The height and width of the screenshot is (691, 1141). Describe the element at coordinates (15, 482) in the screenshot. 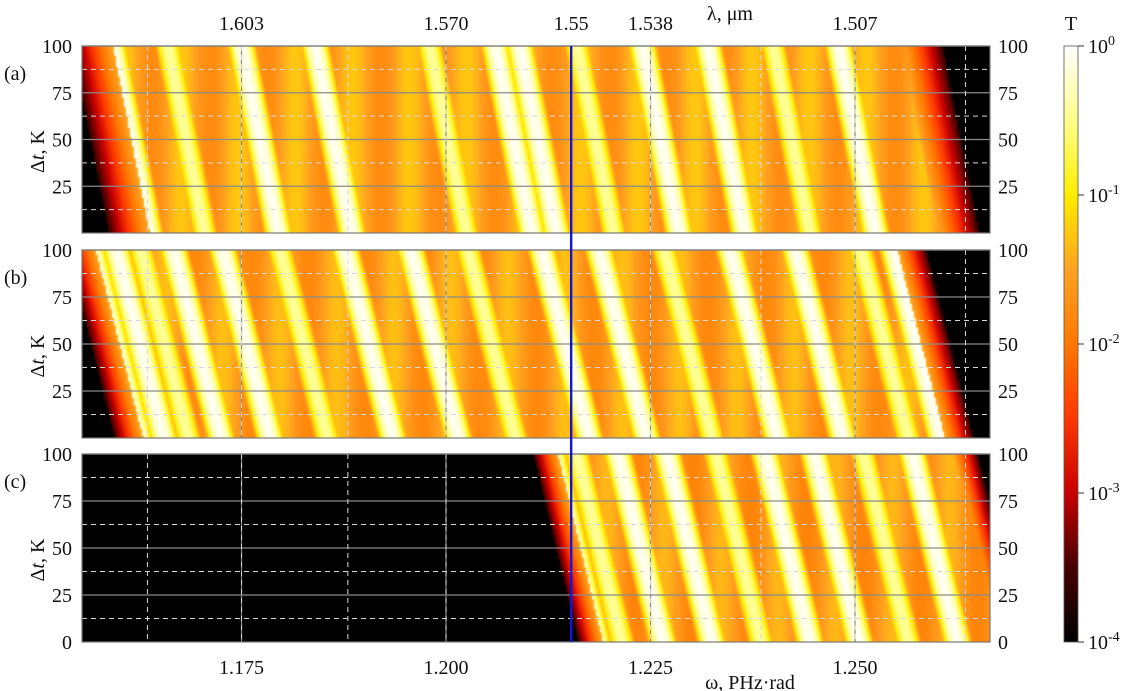

I see `panel-label: (c)` at that location.